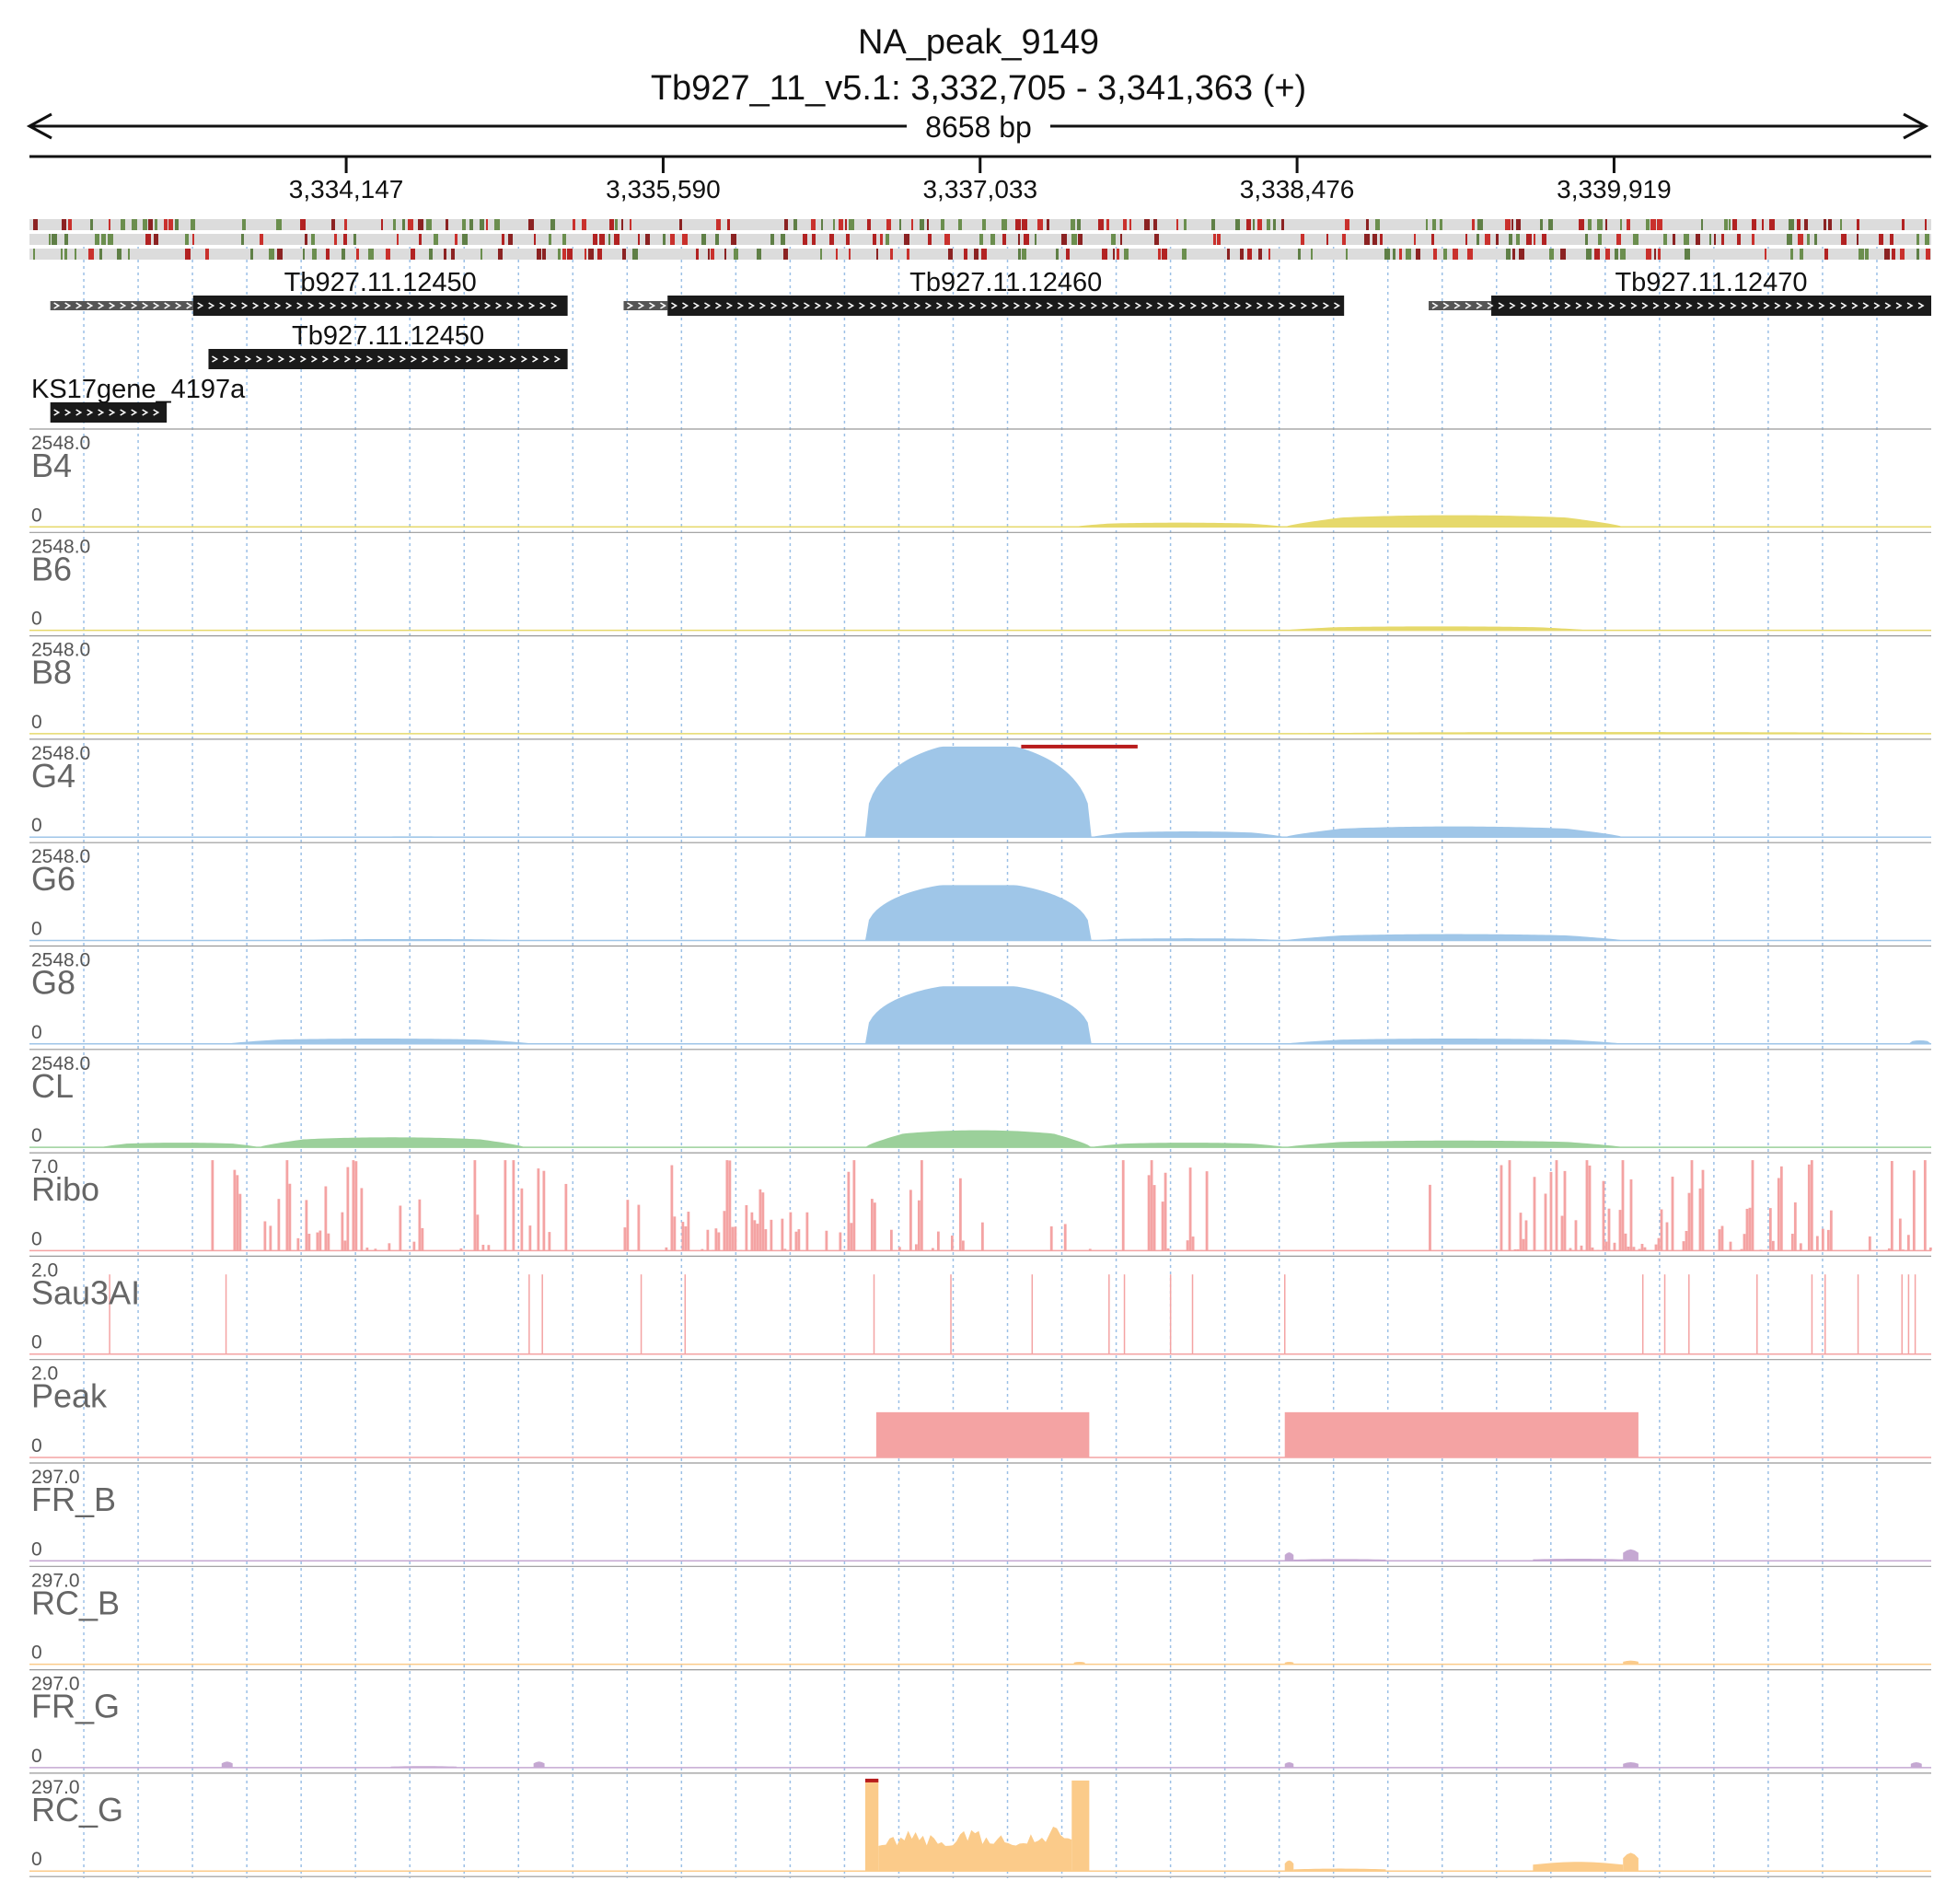  I want to click on track-b8: 2548.0B8 0, so click(980, 684).